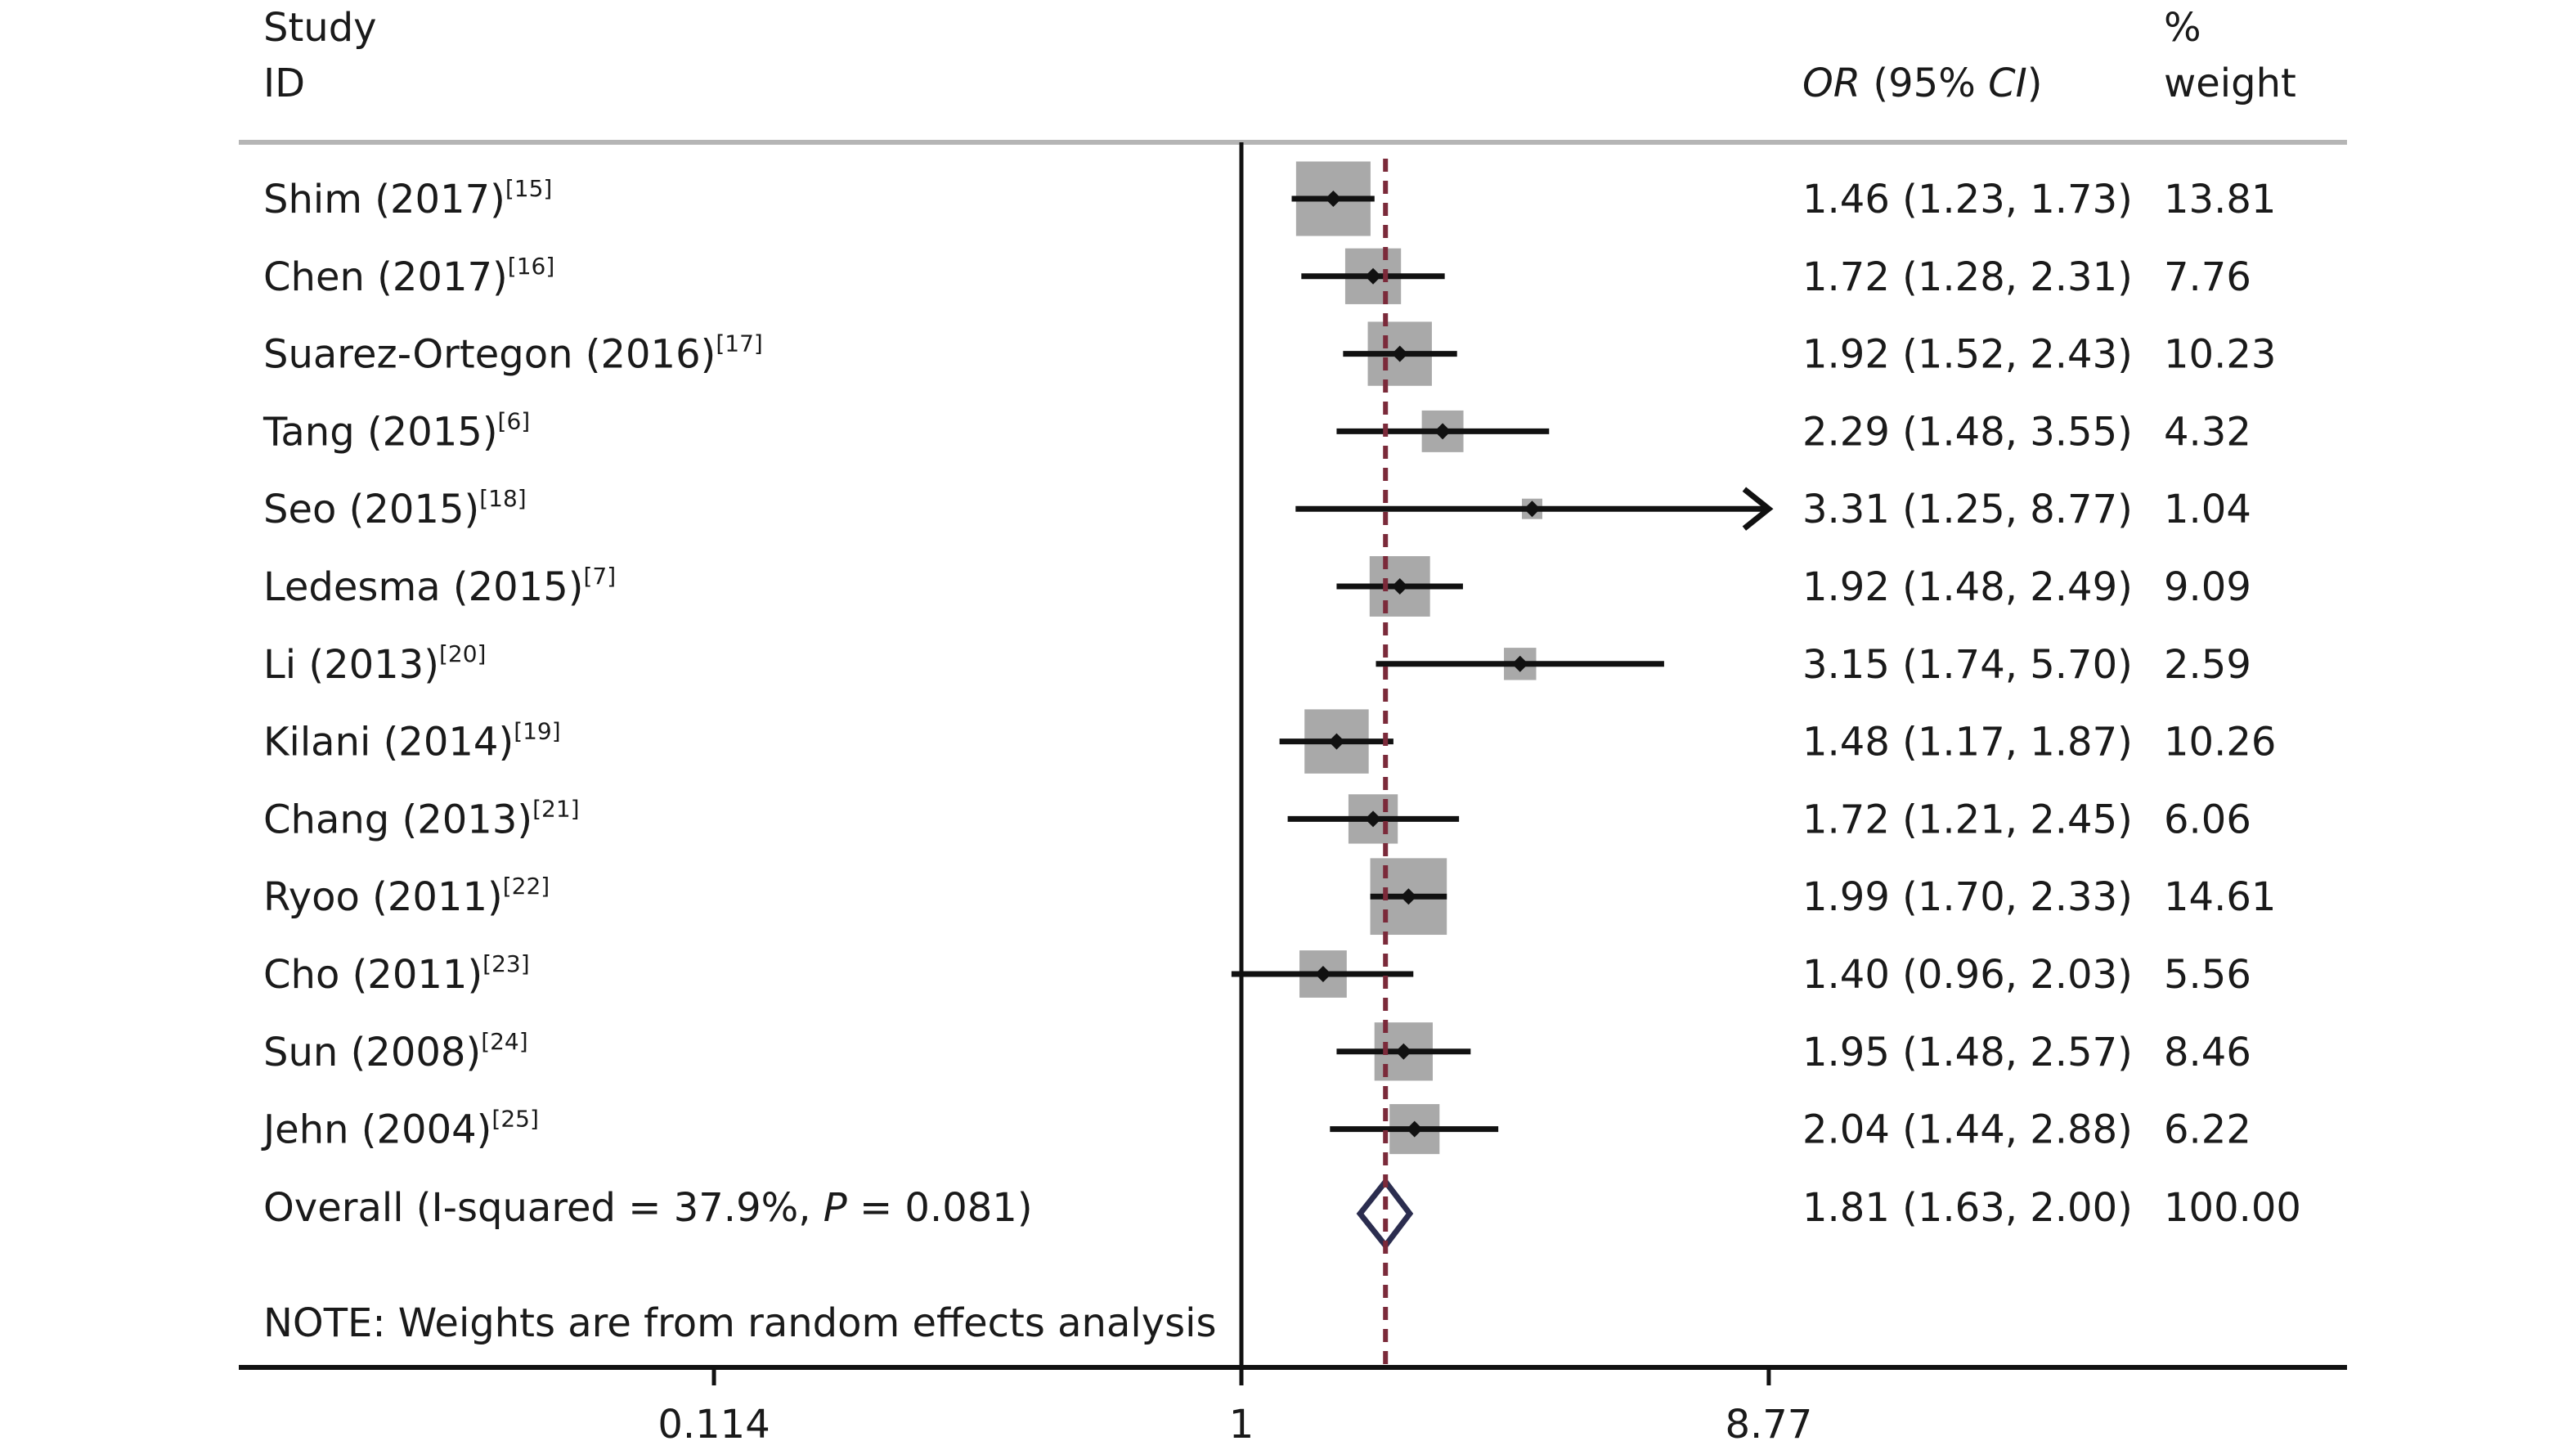 Image resolution: width=2576 pixels, height=1450 pixels. I want to click on study-ref: [21], so click(556, 808).